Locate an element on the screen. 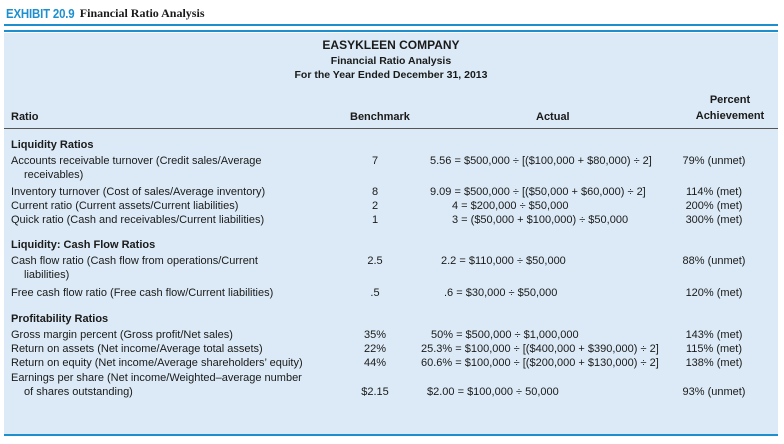 This screenshot has height=444, width=784. percent-value: 138% (met) is located at coordinates (714, 363).